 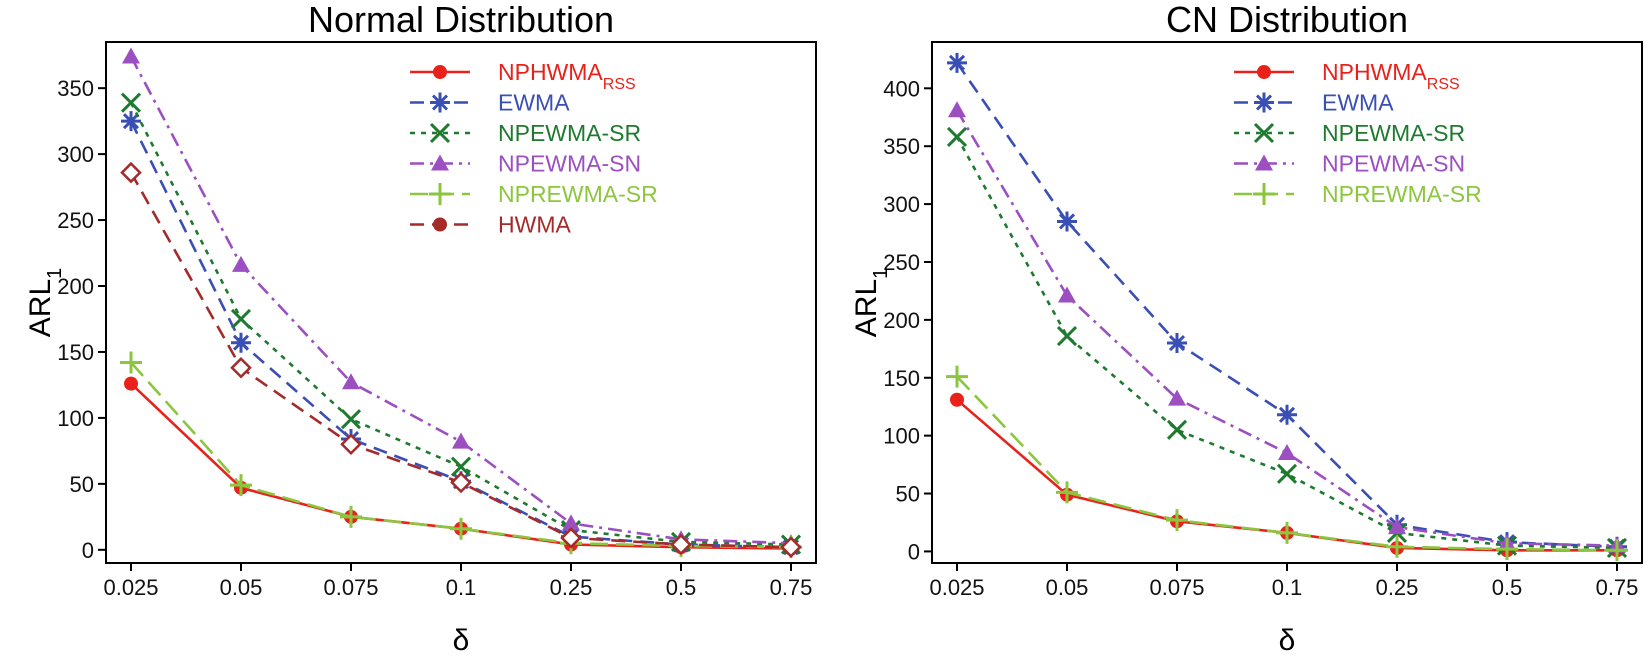 What do you see at coordinates (901, 378) in the screenshot?
I see `y-tick-label: 150` at bounding box center [901, 378].